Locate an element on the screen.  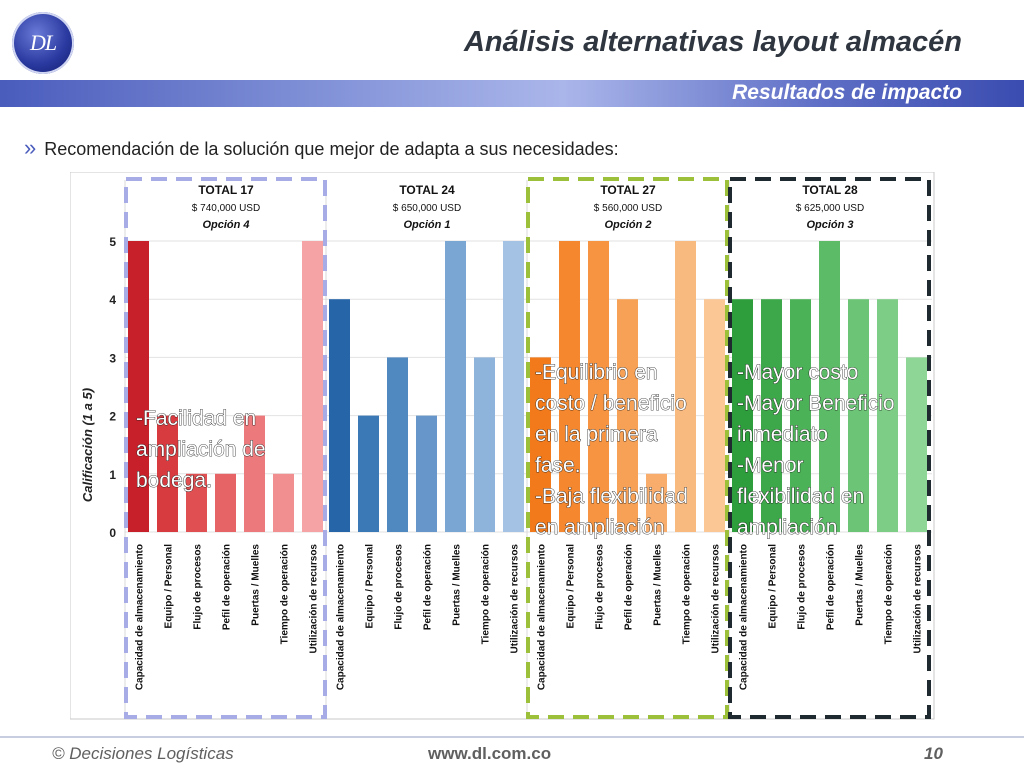
group-option: Opción 1 is located at coordinates (426, 225).